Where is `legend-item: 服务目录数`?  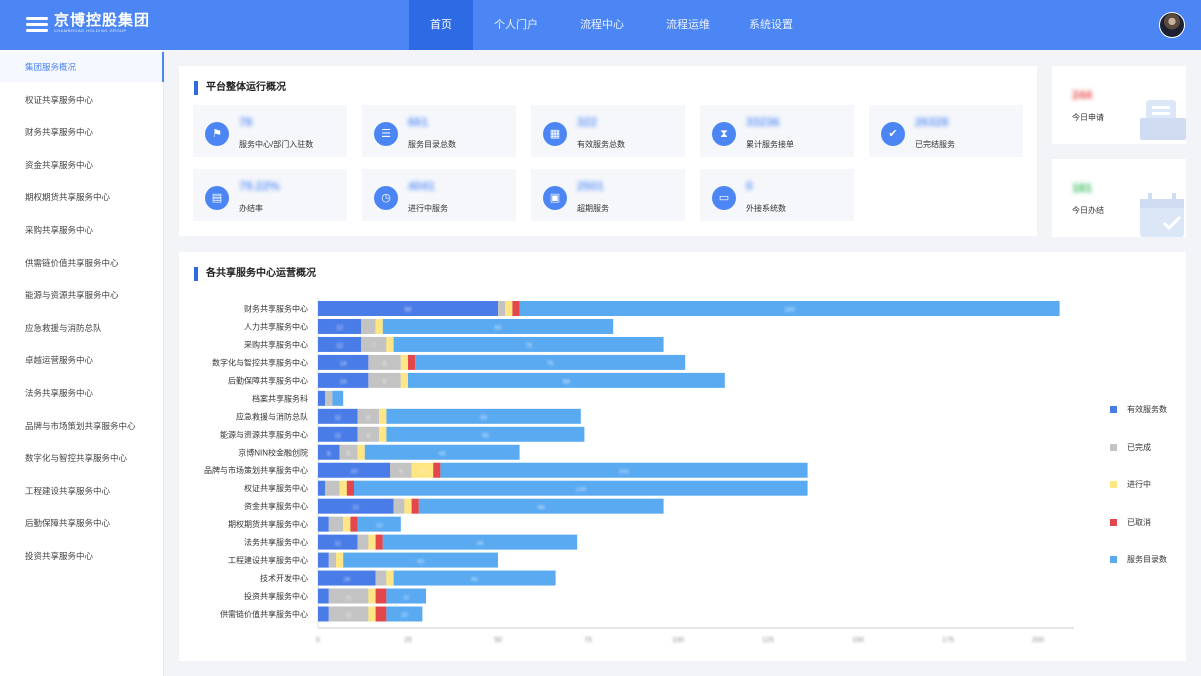
legend-item: 服务目录数 is located at coordinates (1138, 559).